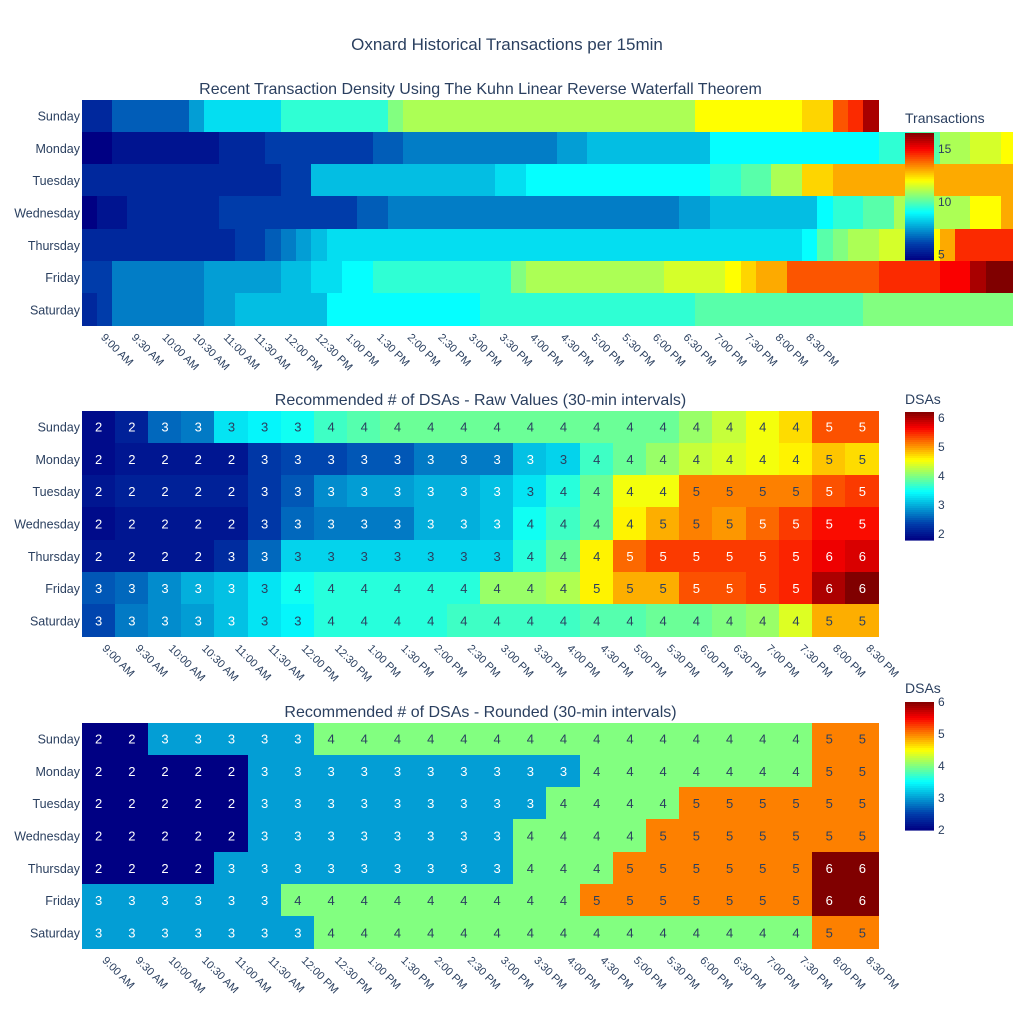  Describe the element at coordinates (748, 973) in the screenshot. I see `x-tick-label: 6:30 PM` at that location.